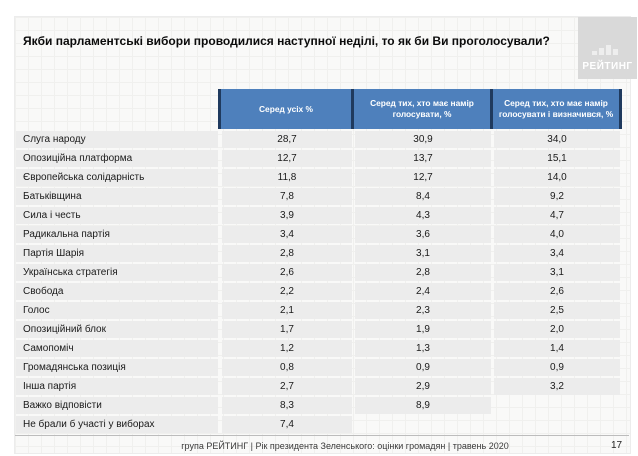 This screenshot has height=456, width=638. What do you see at coordinates (117, 253) in the screenshot?
I see `row-label: Партія Шарія` at bounding box center [117, 253].